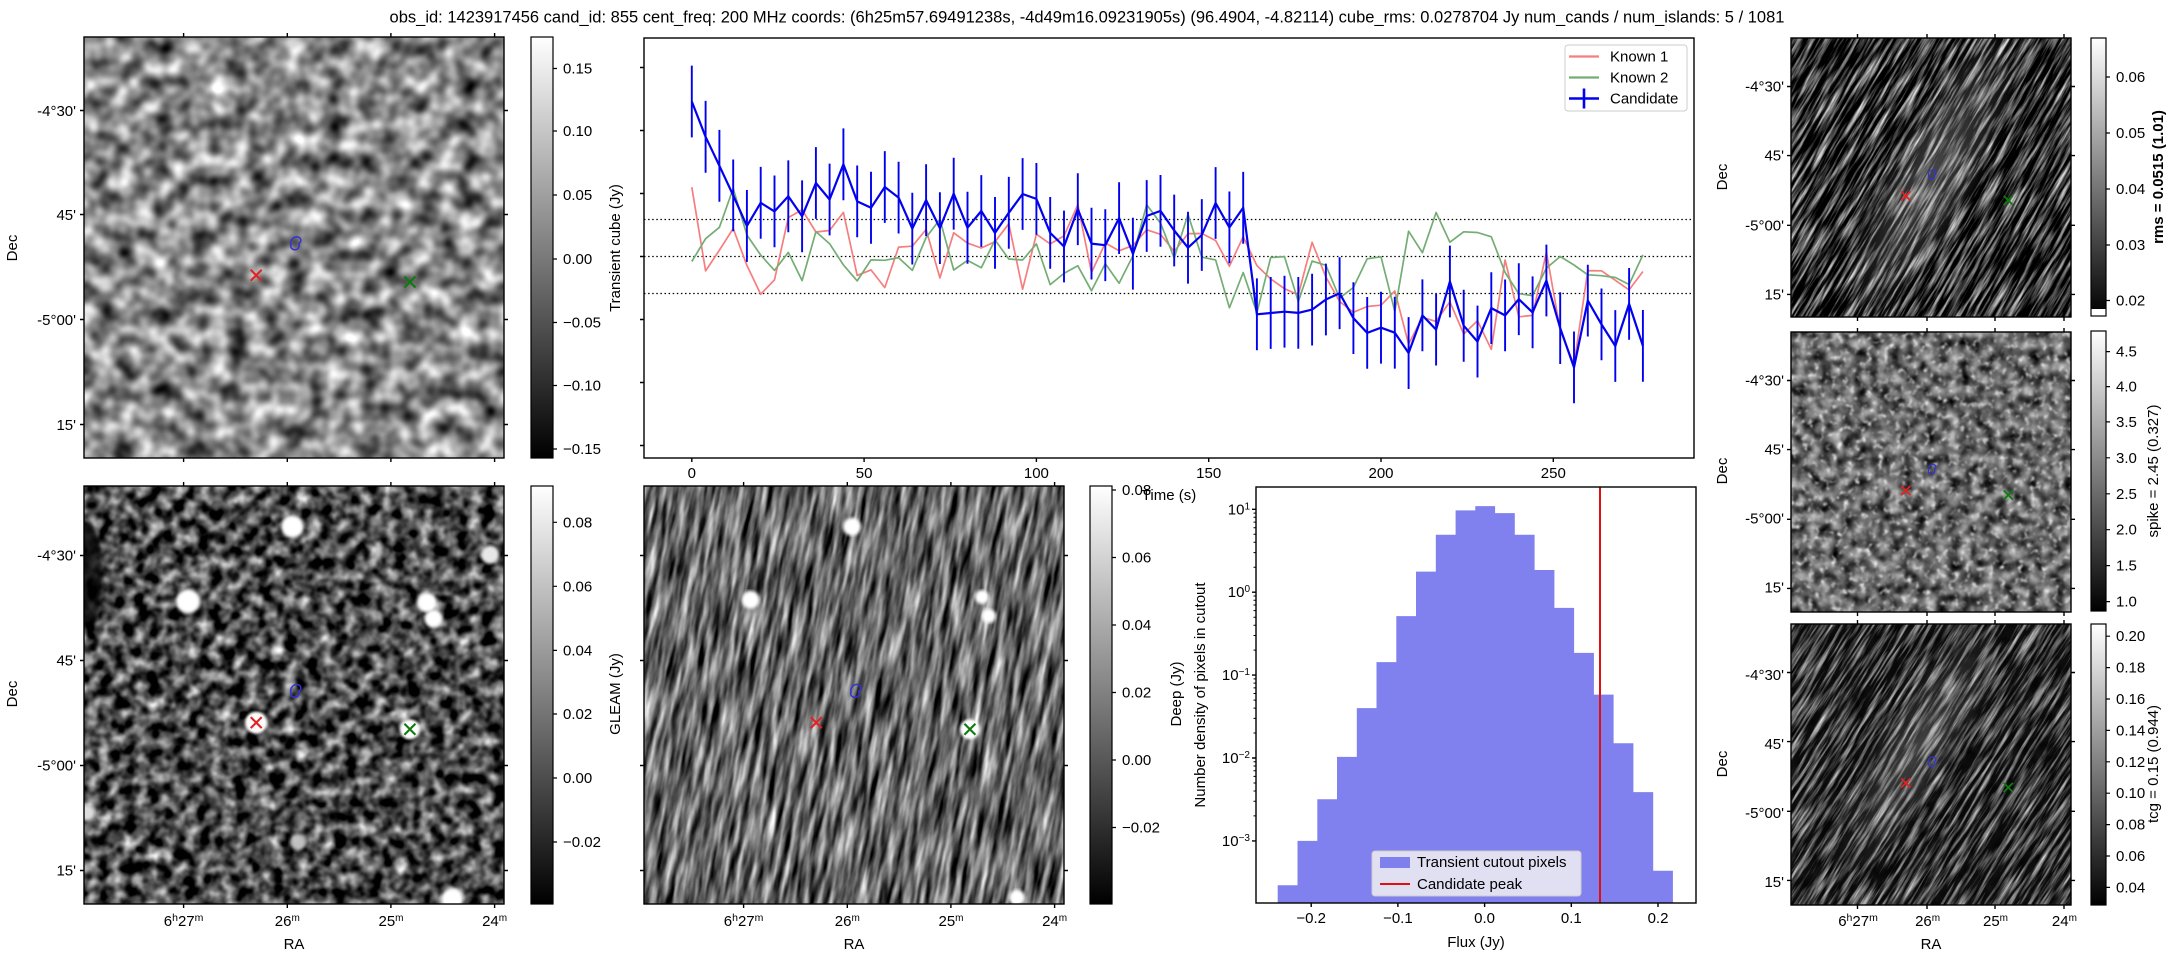 The height and width of the screenshot is (965, 2175). I want to click on svg-text: 1.0, so click(2126, 602).